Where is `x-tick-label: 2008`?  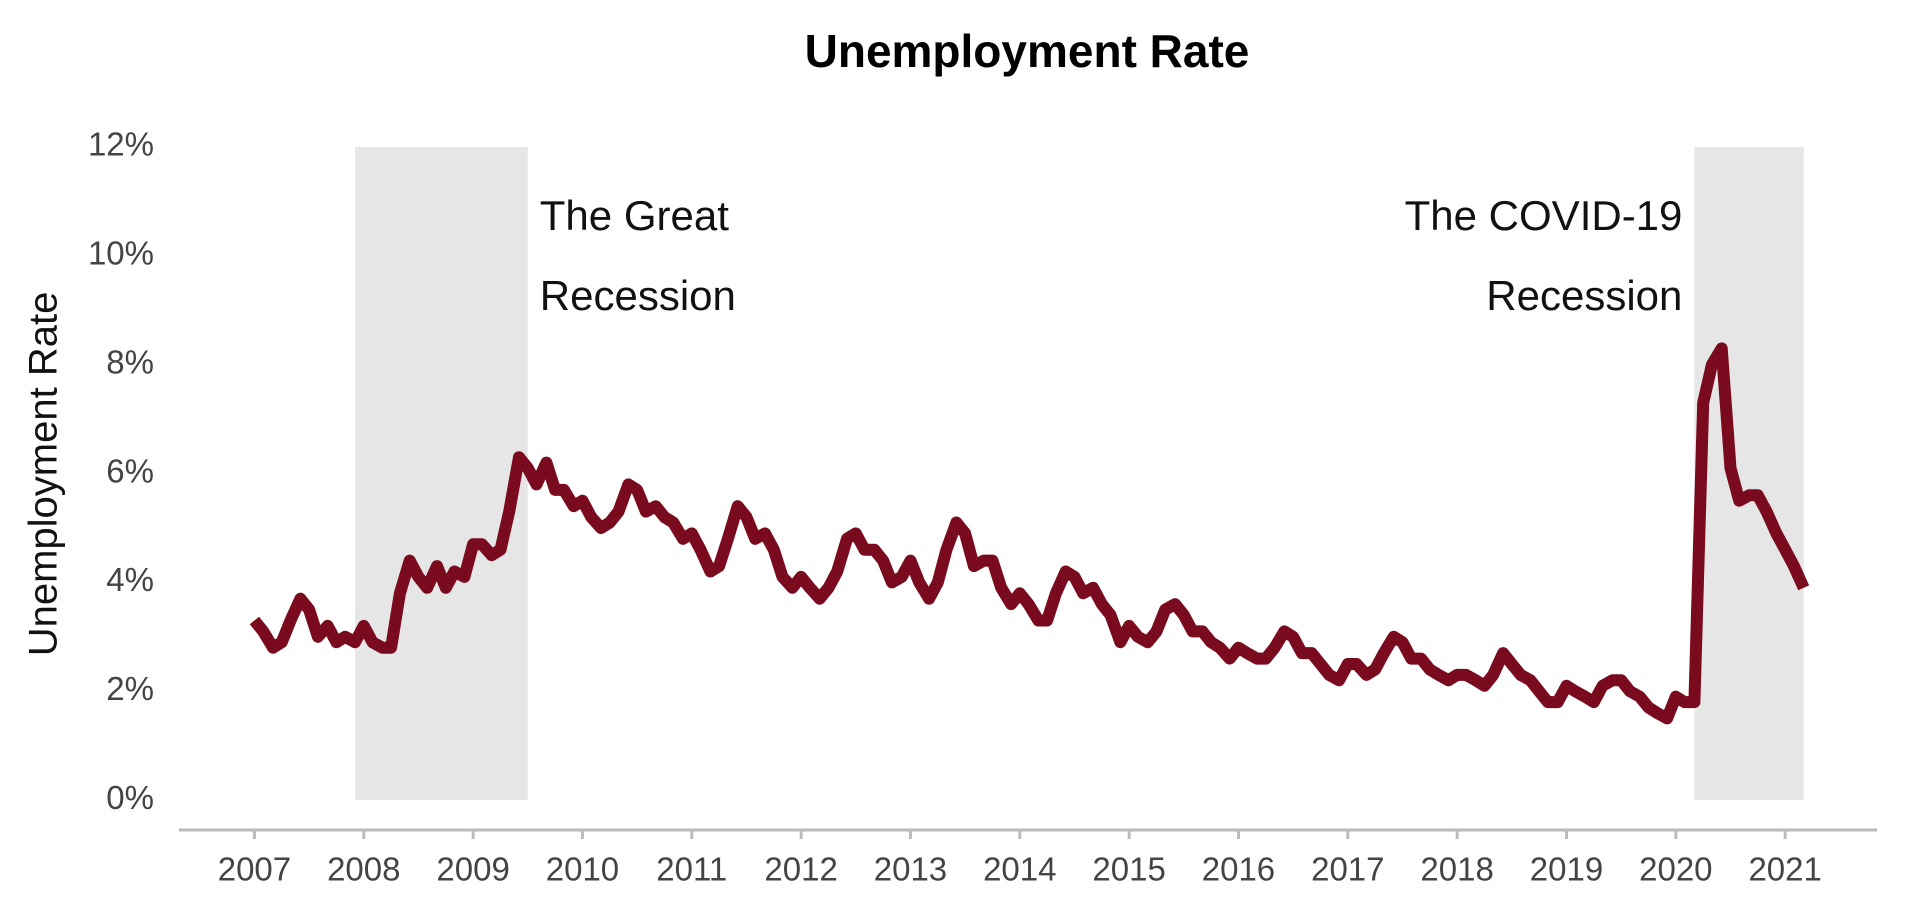 x-tick-label: 2008 is located at coordinates (363, 869).